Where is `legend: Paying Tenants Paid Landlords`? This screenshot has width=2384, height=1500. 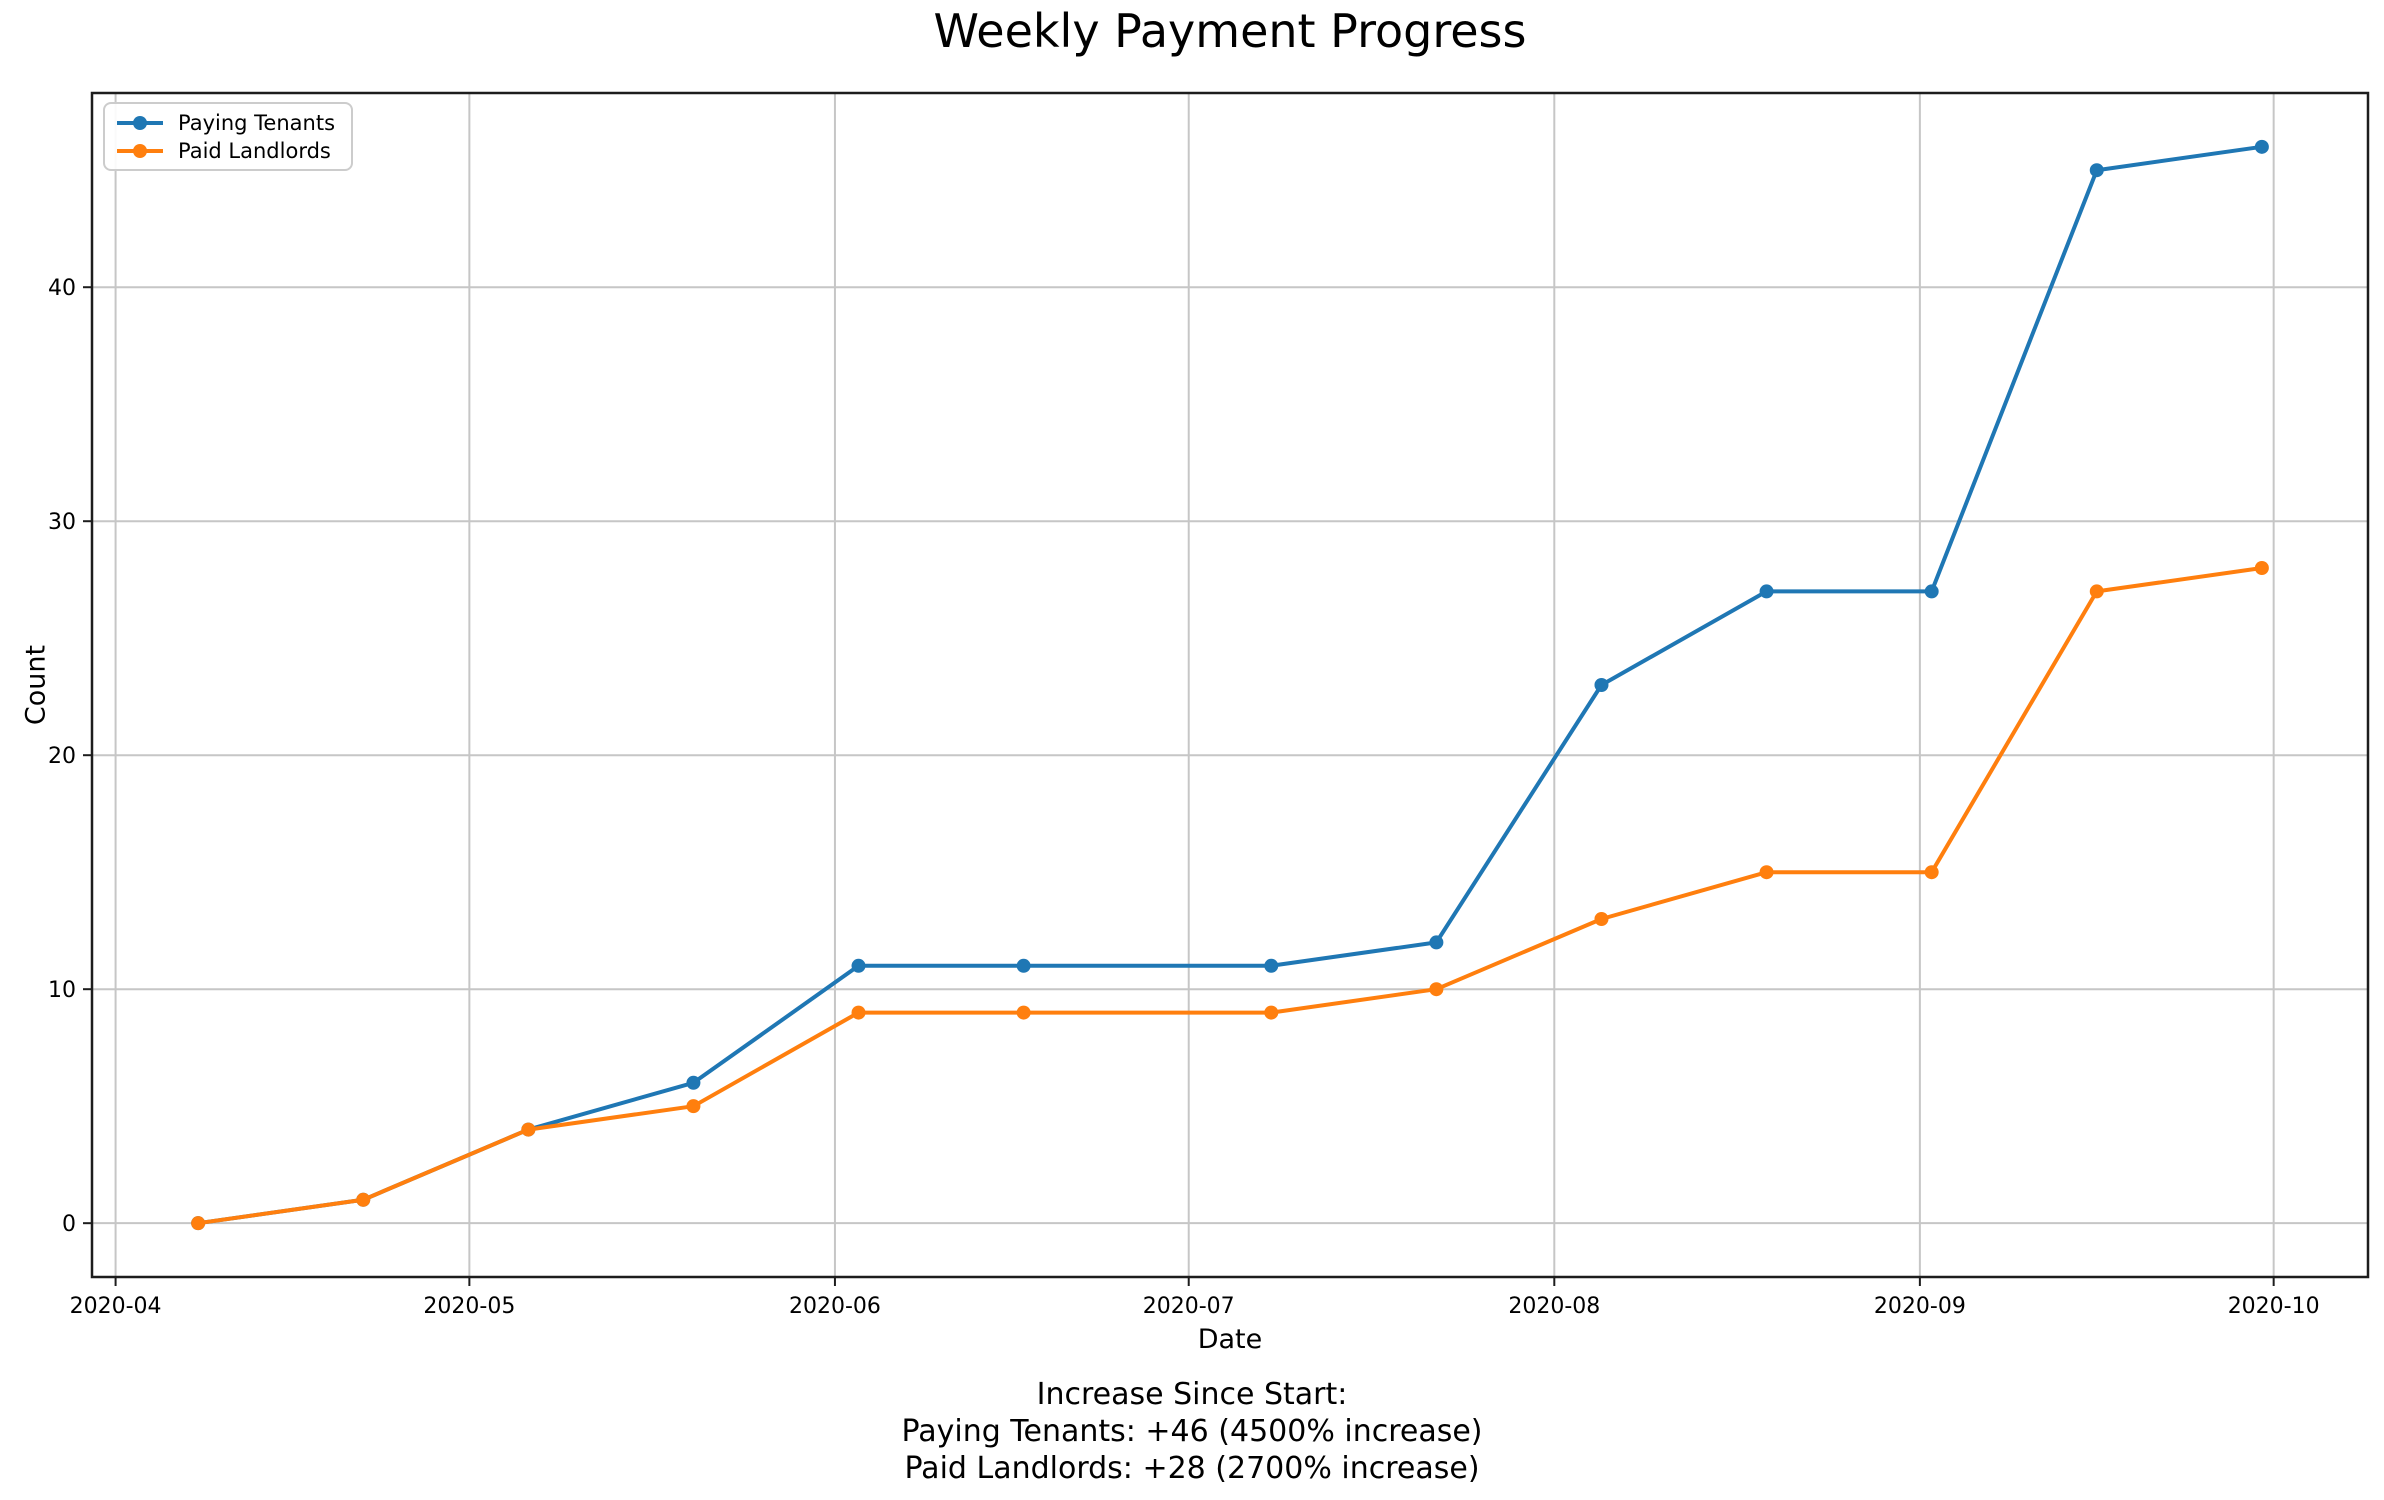
legend: Paying Tenants Paid Landlords is located at coordinates (228, 136).